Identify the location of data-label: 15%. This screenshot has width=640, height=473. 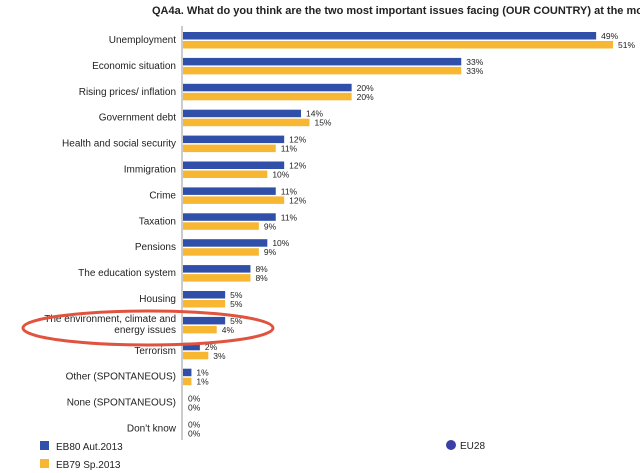
(322, 123).